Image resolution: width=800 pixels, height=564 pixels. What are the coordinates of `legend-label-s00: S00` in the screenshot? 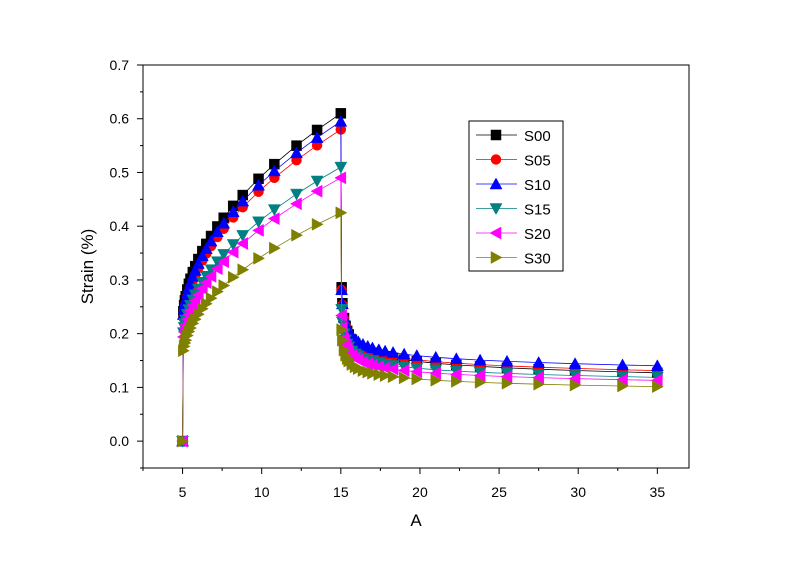 It's located at (537, 136).